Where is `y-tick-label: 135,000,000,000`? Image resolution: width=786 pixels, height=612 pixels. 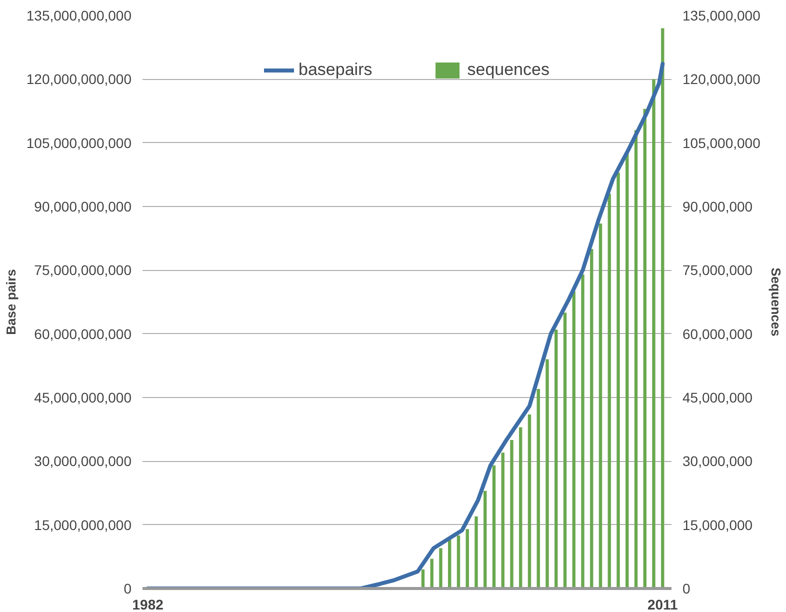
y-tick-label: 135,000,000,000 is located at coordinates (79, 16).